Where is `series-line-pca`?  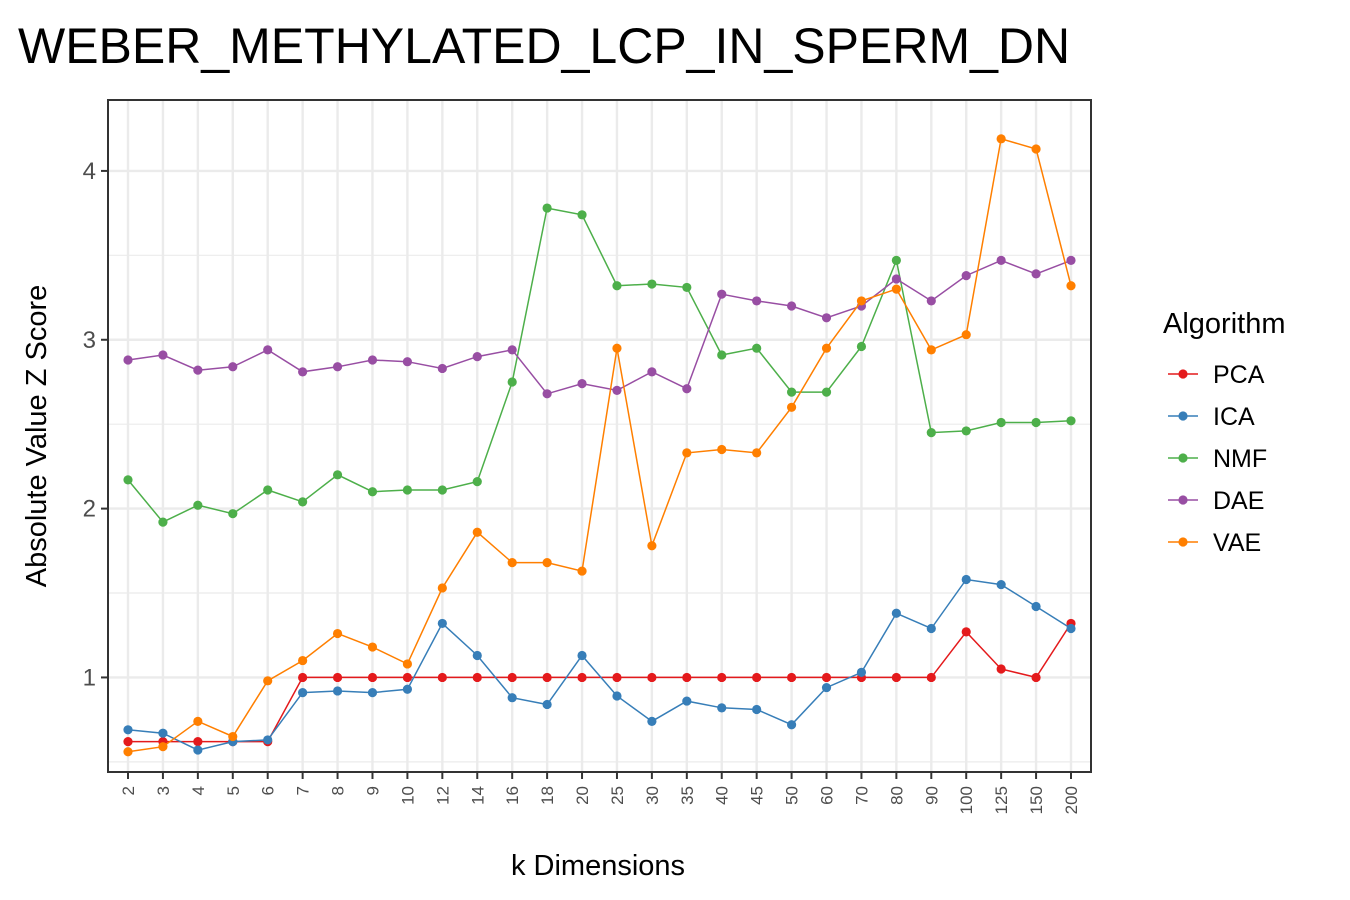
series-line-pca is located at coordinates (600, 682).